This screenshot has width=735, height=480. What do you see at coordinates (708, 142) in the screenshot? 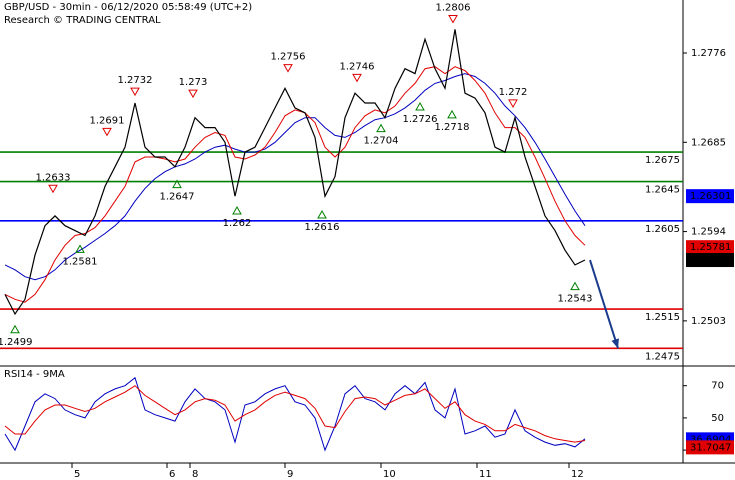
I see `y-tick-label: 1.2685` at bounding box center [708, 142].